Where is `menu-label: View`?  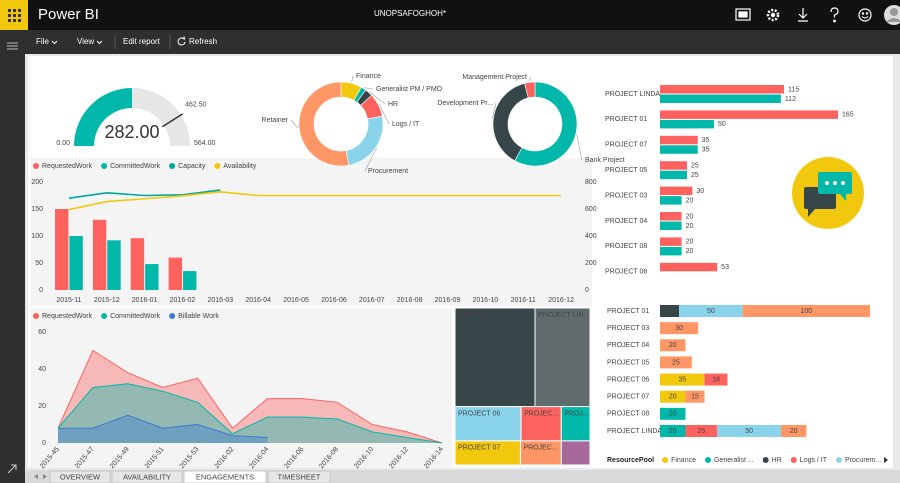 menu-label: View is located at coordinates (85, 41).